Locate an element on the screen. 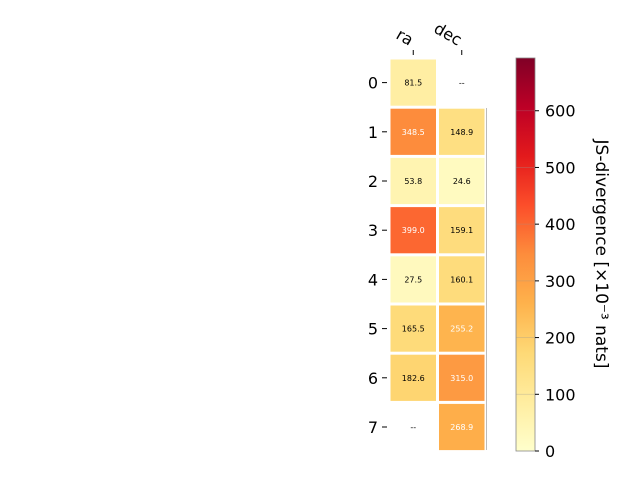  cell-value-label: 159.1 is located at coordinates (461, 230).